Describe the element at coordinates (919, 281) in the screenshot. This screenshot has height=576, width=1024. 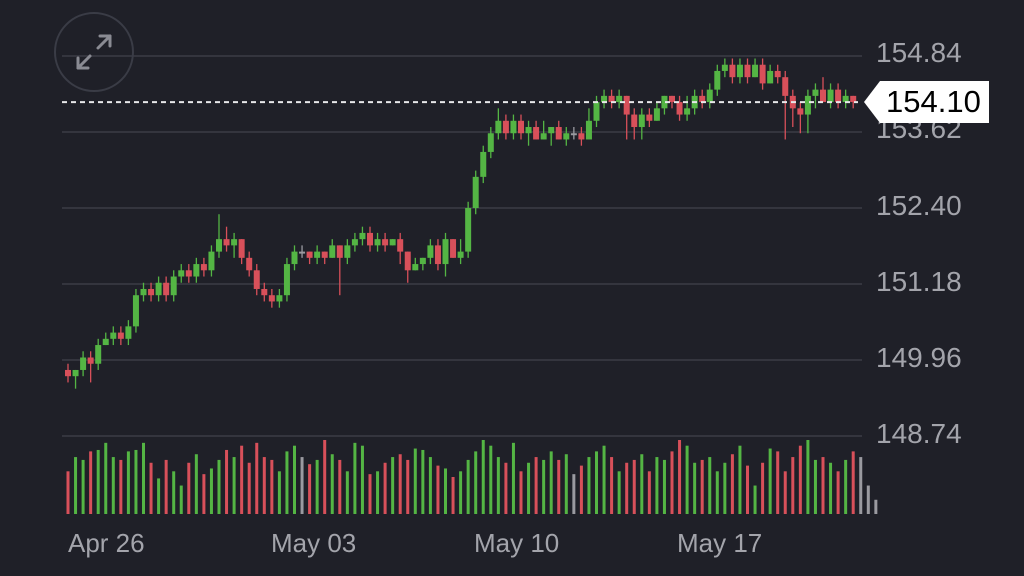
I see `y-tick-label: 151.18` at that location.